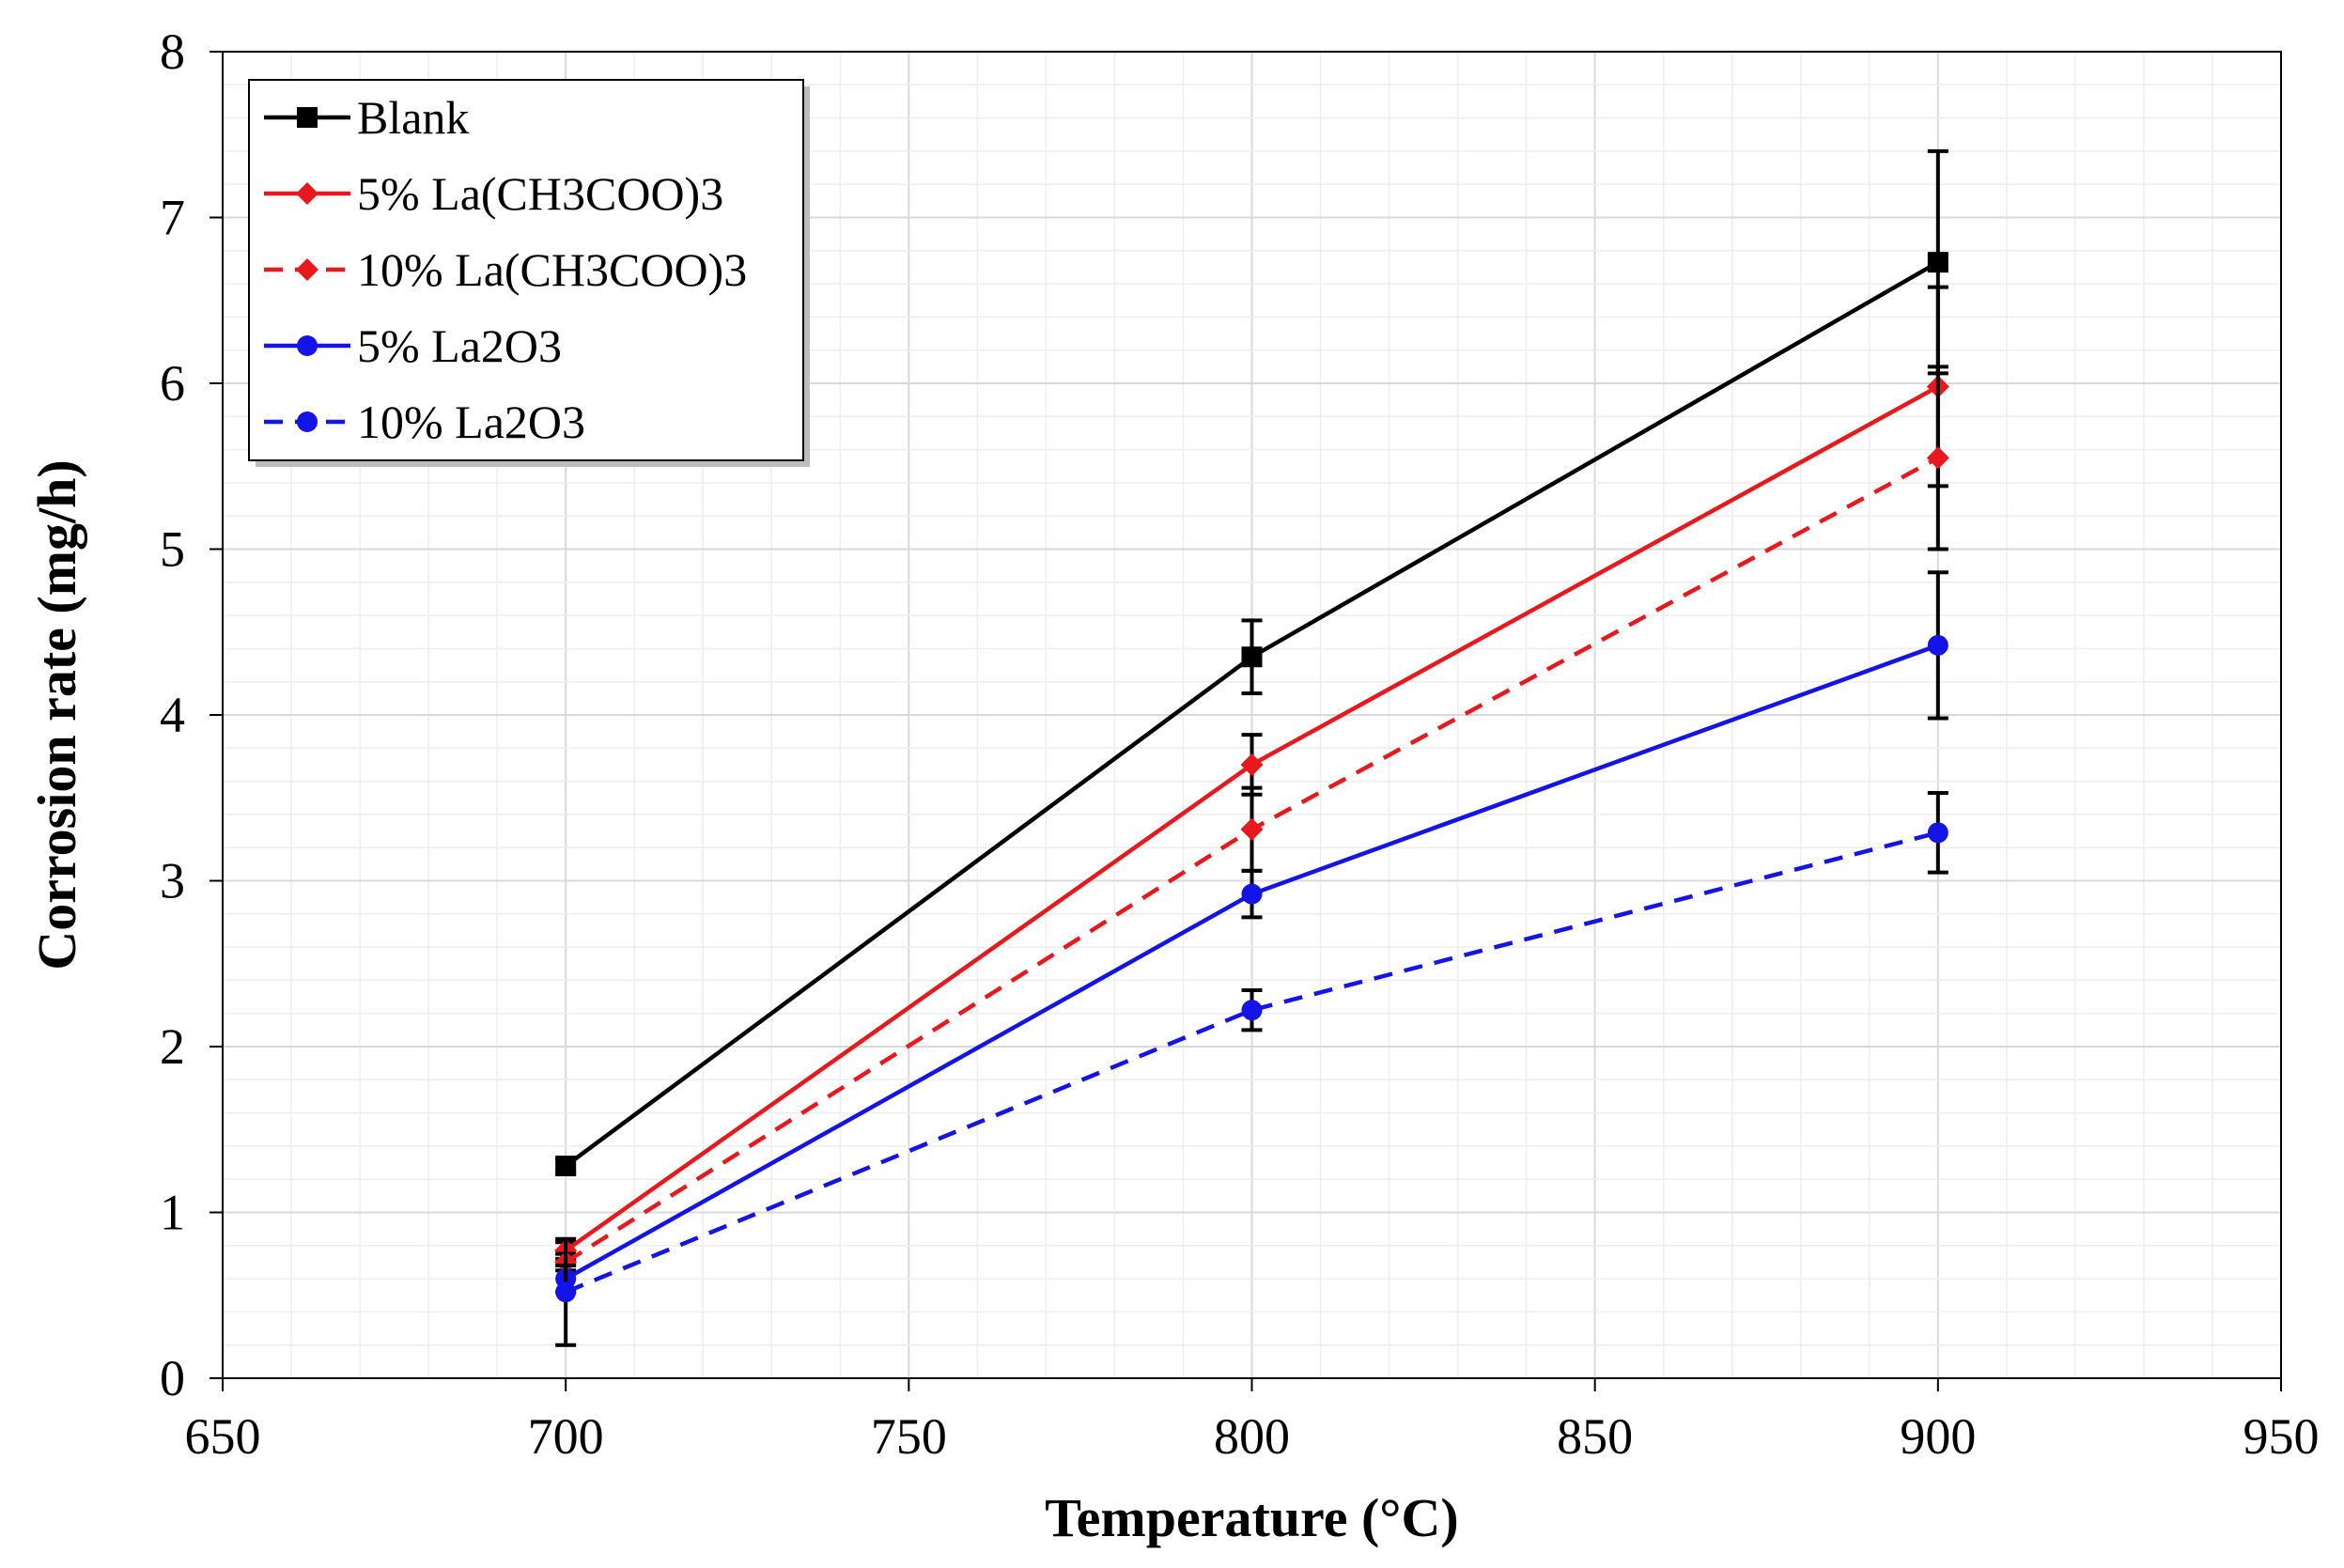  Describe the element at coordinates (1938, 1436) in the screenshot. I see `x-tick-label: 900` at that location.